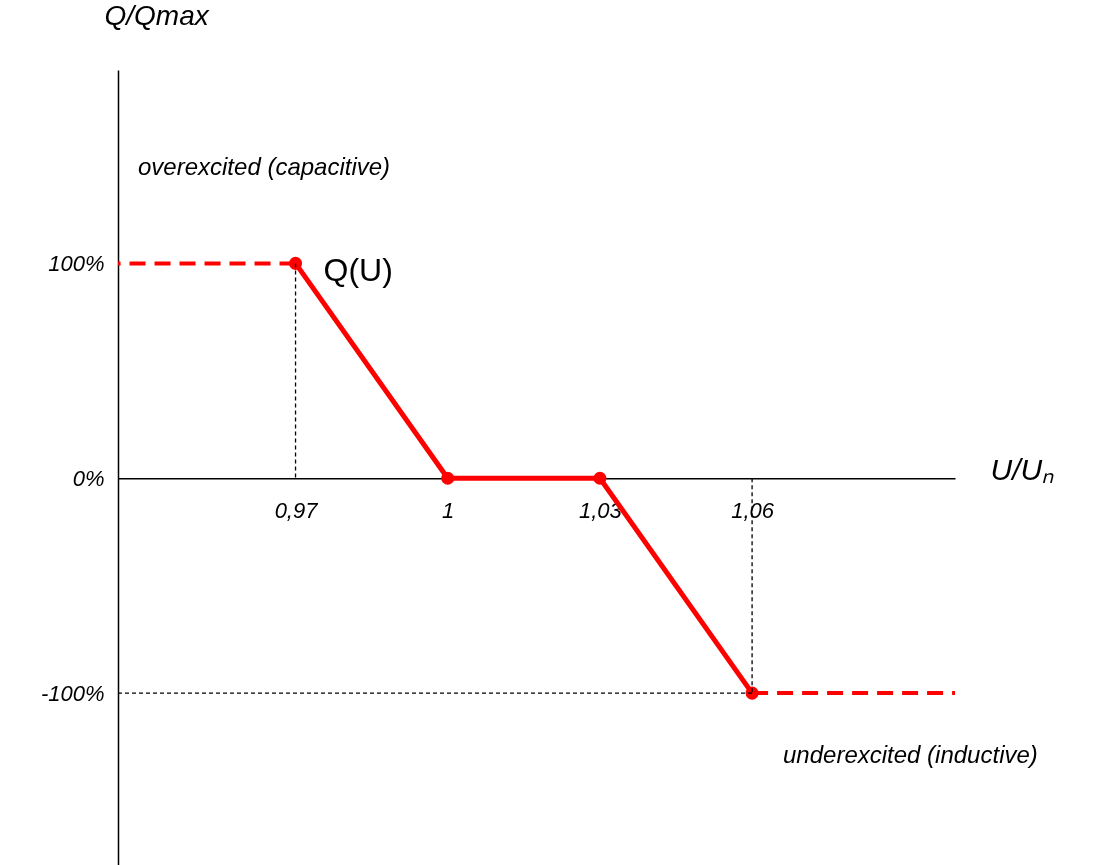 This screenshot has height=865, width=1120. Describe the element at coordinates (753, 510) in the screenshot. I see `x-tick-label: 1,06` at that location.